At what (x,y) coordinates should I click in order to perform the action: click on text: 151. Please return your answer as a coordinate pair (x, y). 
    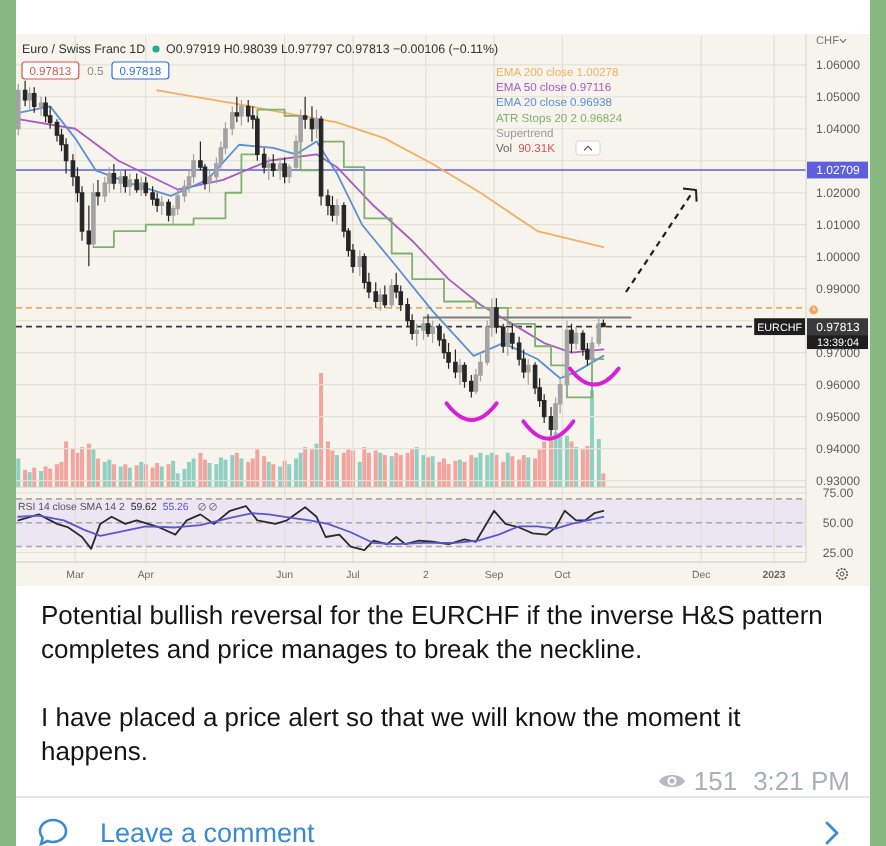
    Looking at the image, I should click on (715, 780).